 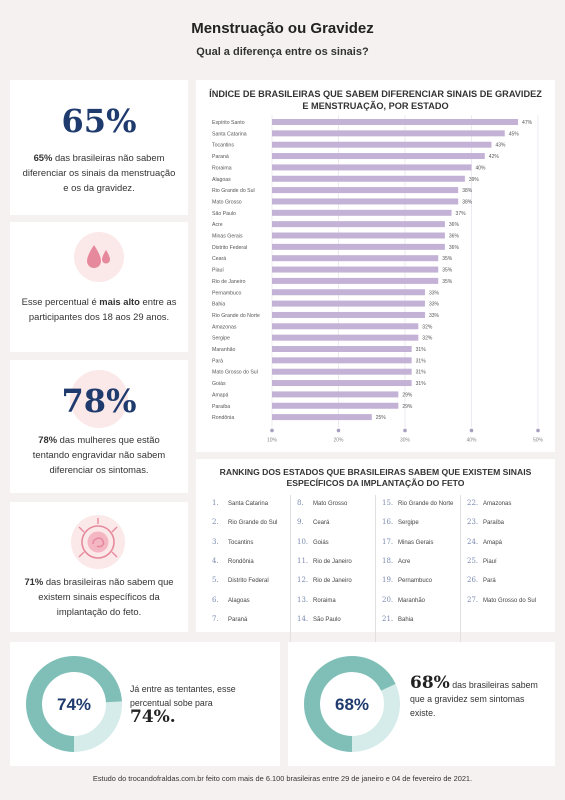 I want to click on data-label: 25%, so click(x=381, y=418).